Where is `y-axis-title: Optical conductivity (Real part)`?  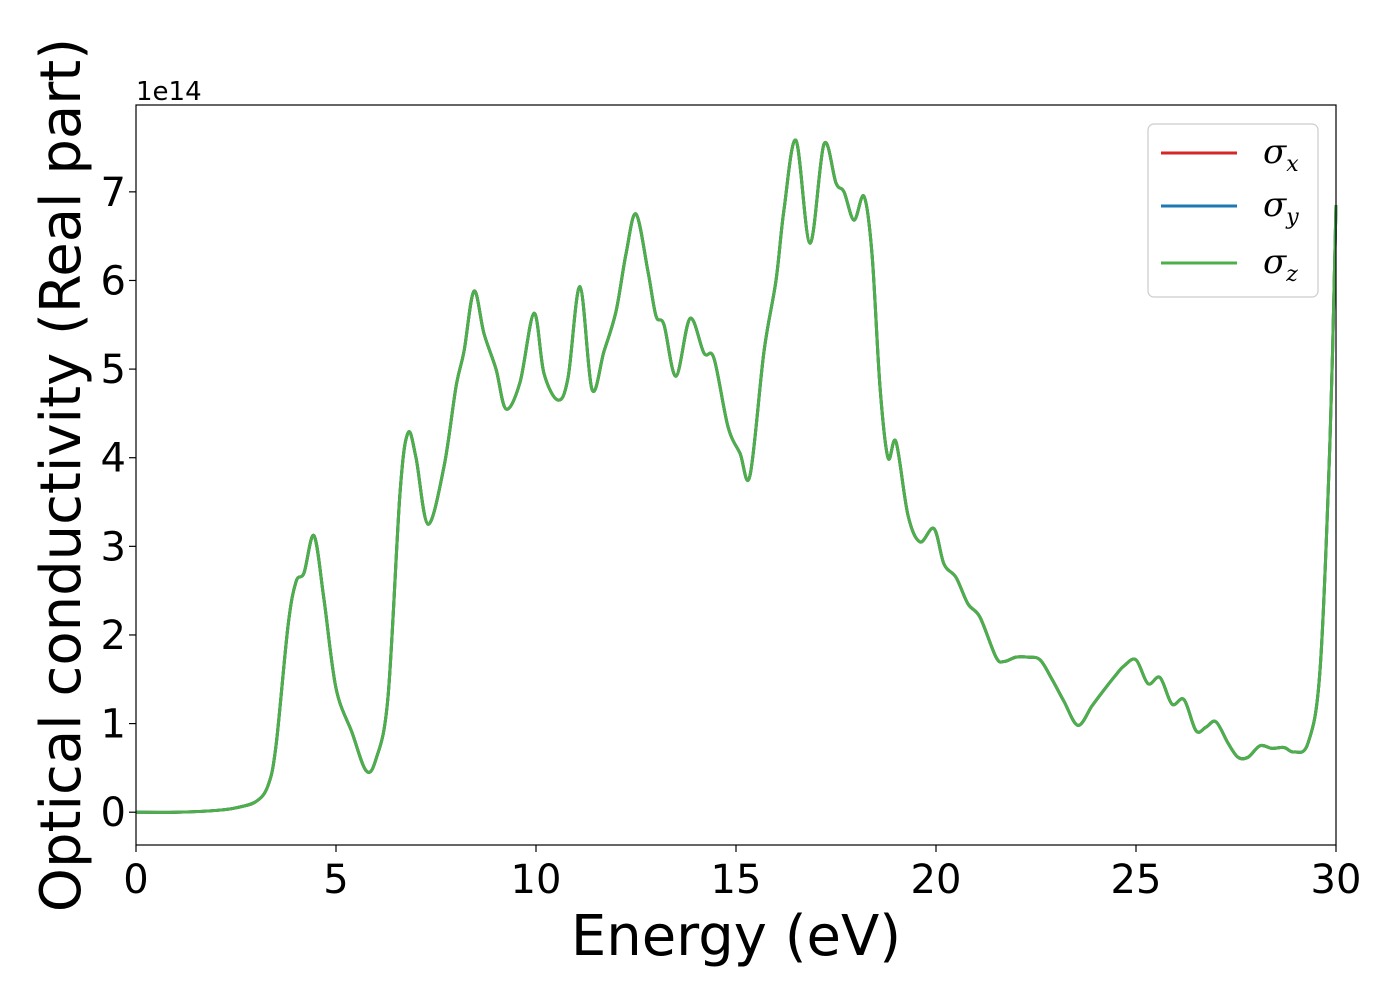
y-axis-title: Optical conductivity (Real part) is located at coordinates (61, 475).